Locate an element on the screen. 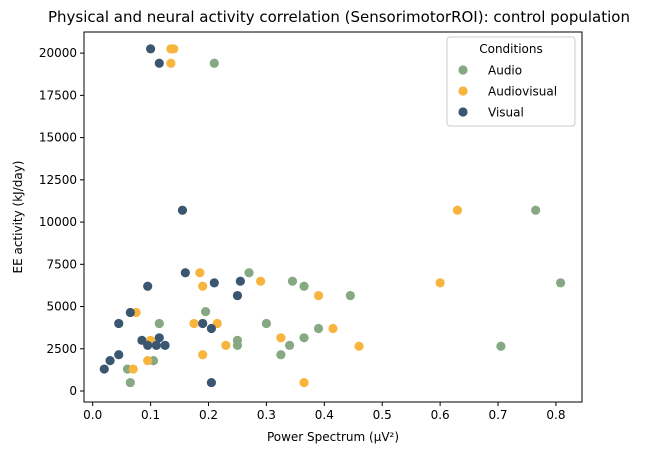 Image resolution: width=667 pixels, height=457 pixels. y-axis: 0 2500 5000 7500 10000 12500 15000 17500 20000 is located at coordinates (61, 222).